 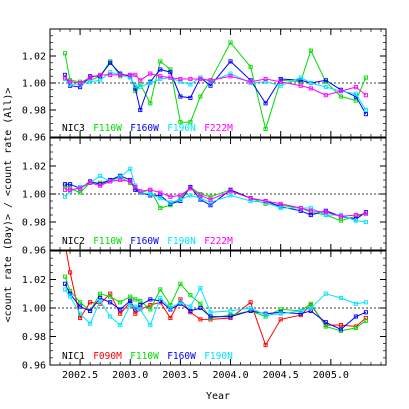 I want to click on legend-entry-f222m: F222M, so click(x=218, y=128).